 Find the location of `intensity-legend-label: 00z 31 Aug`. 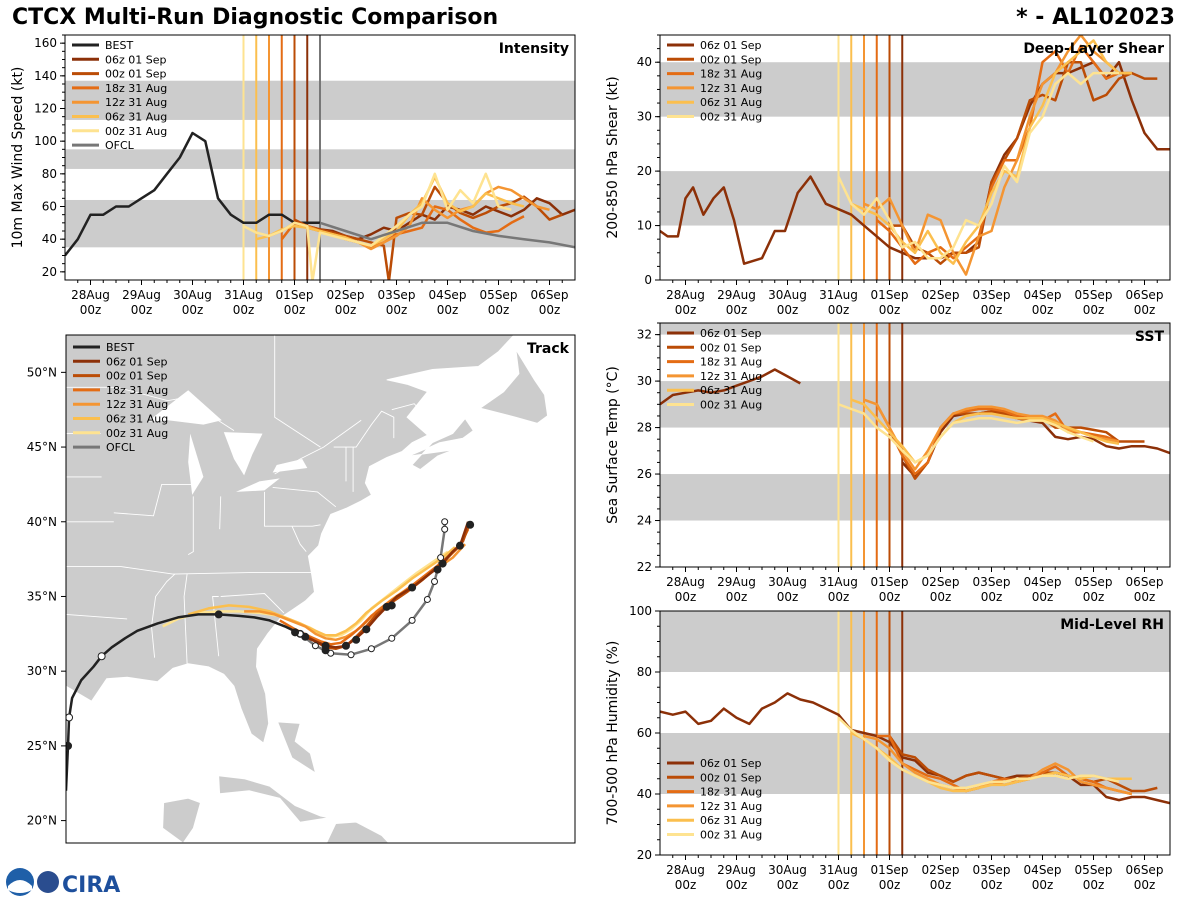

intensity-legend-label: 00z 31 Aug is located at coordinates (136, 131).